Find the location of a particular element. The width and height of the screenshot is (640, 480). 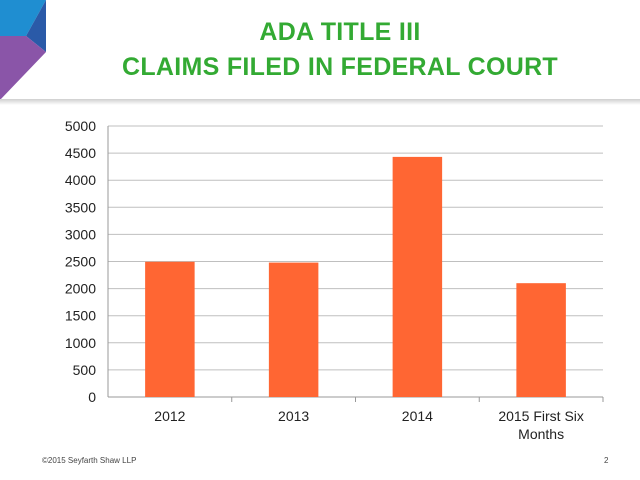

bar-2014 is located at coordinates (417, 276).